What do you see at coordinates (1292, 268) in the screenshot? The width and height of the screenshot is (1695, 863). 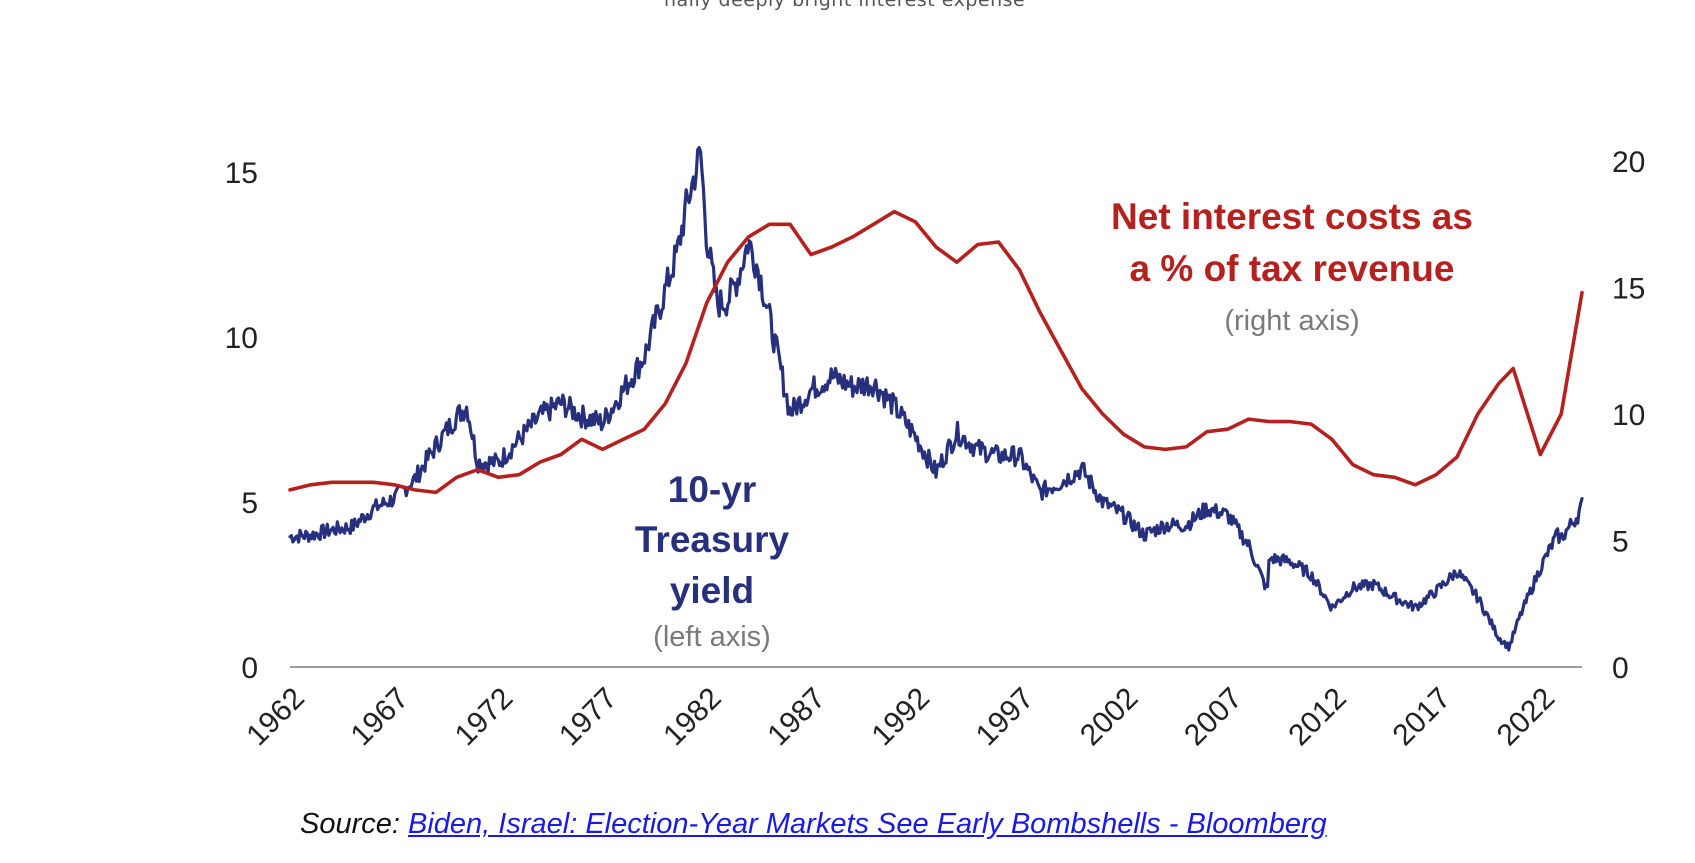 I see `series-label-interest-line-2: a % of tax revenue` at bounding box center [1292, 268].